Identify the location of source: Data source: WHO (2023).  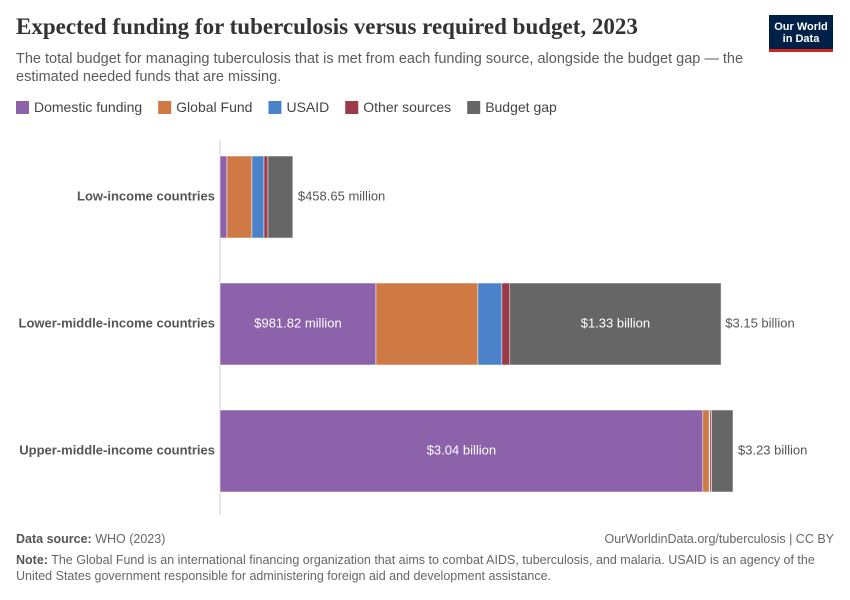
(90, 539).